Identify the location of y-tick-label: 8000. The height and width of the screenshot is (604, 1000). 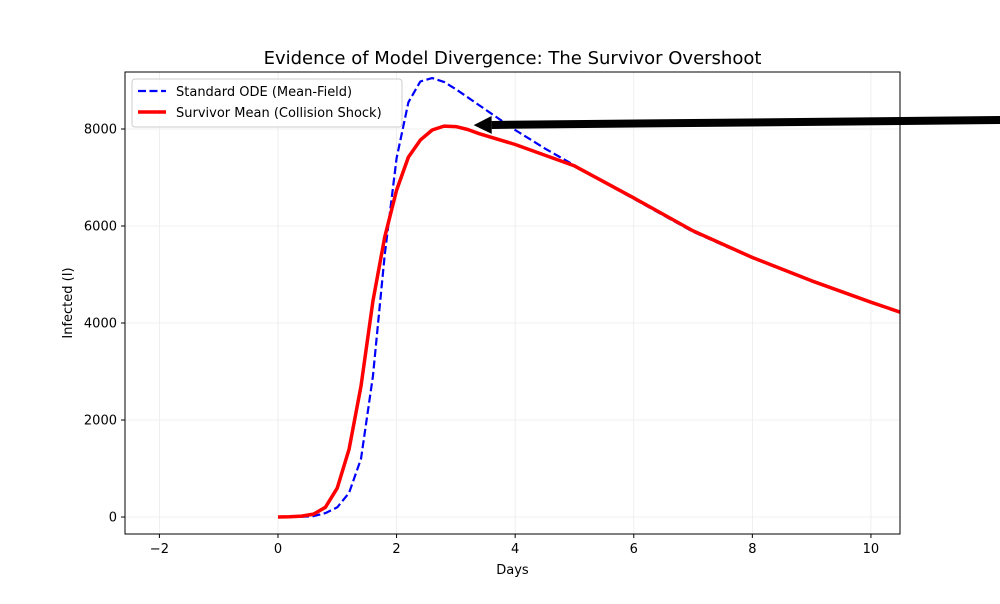
(100, 129).